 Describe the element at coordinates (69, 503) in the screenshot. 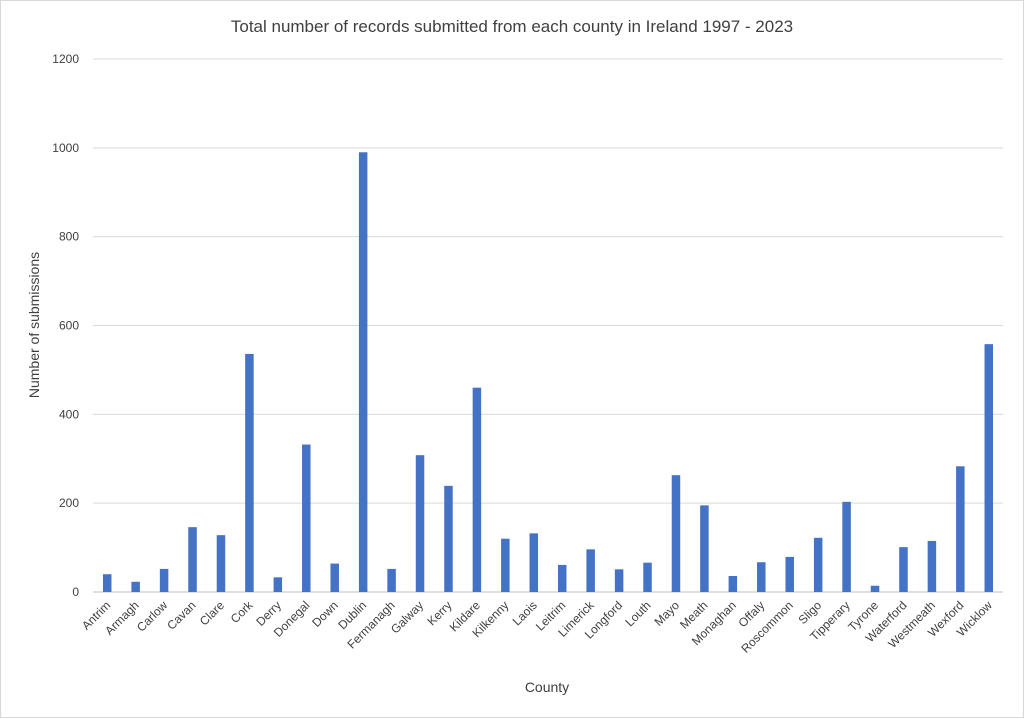

I see `y-tick-label: 200` at that location.